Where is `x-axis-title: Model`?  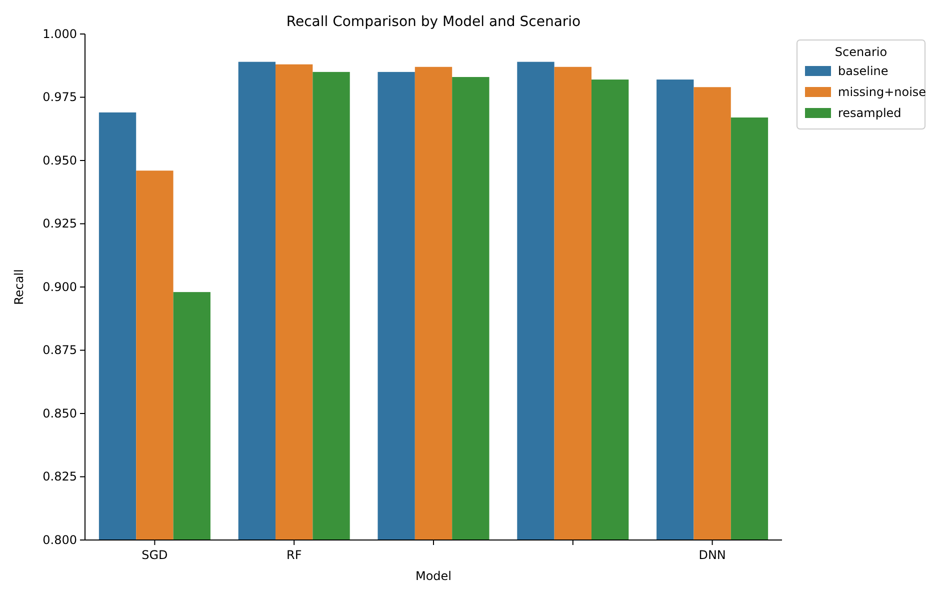 x-axis-title: Model is located at coordinates (433, 576).